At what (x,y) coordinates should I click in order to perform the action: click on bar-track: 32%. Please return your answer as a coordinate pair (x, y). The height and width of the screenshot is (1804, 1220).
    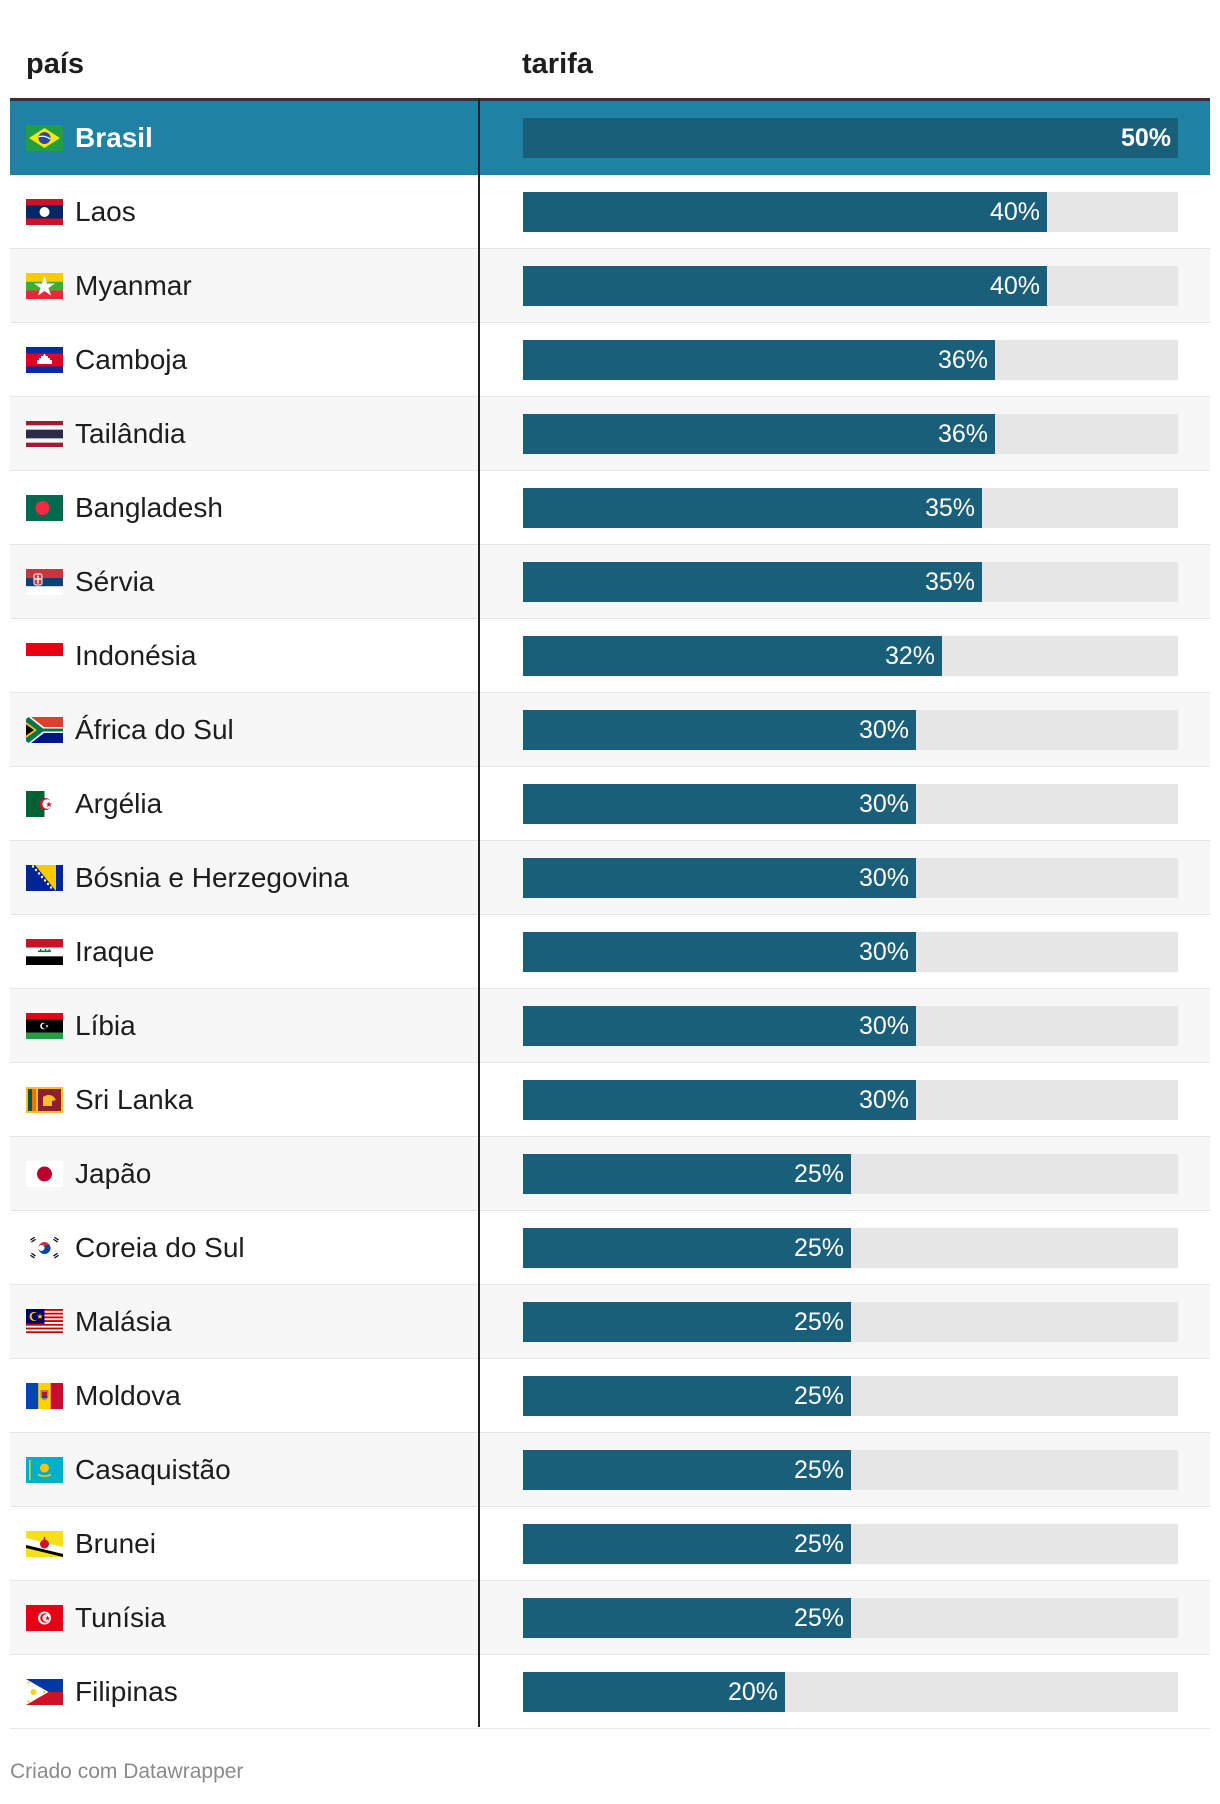
    Looking at the image, I should click on (850, 656).